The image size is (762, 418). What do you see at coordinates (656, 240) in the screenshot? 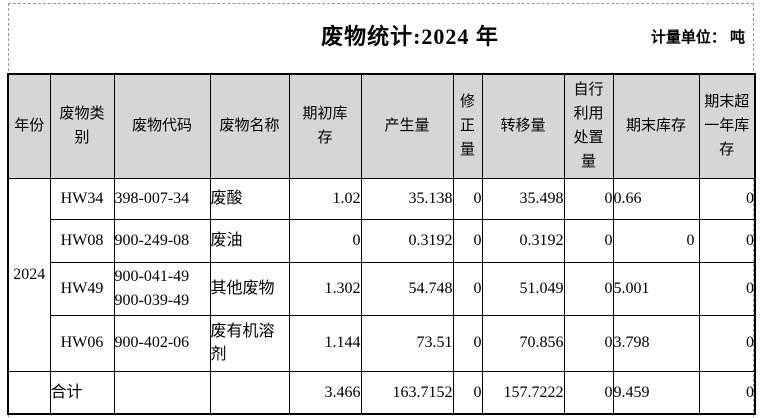
I see `closing-stock-cell: 0` at bounding box center [656, 240].